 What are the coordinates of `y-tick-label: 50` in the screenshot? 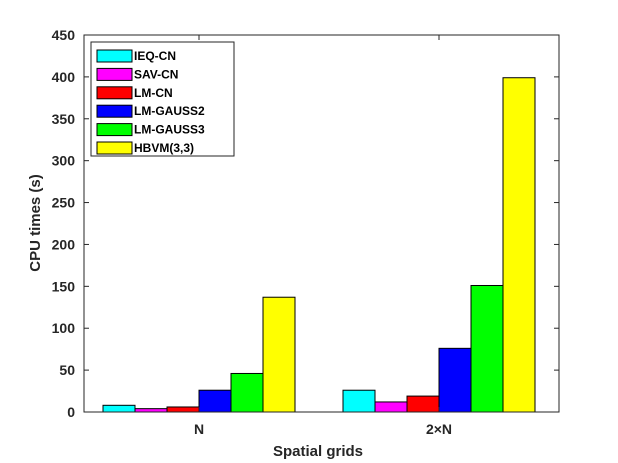 It's located at (67, 370).